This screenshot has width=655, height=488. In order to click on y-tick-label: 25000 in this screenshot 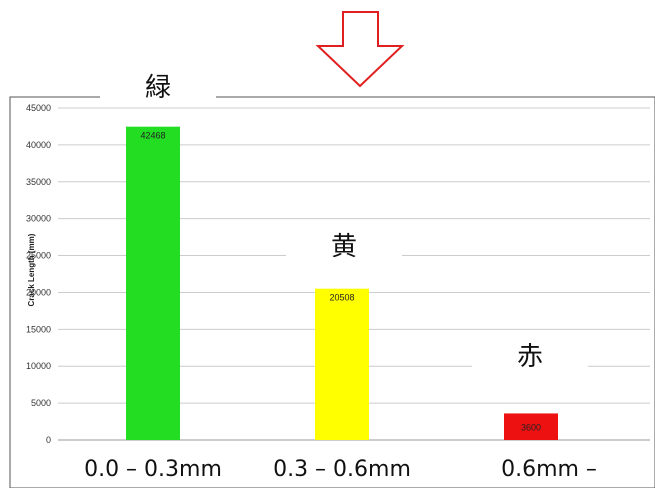, I will do `click(38, 256)`.